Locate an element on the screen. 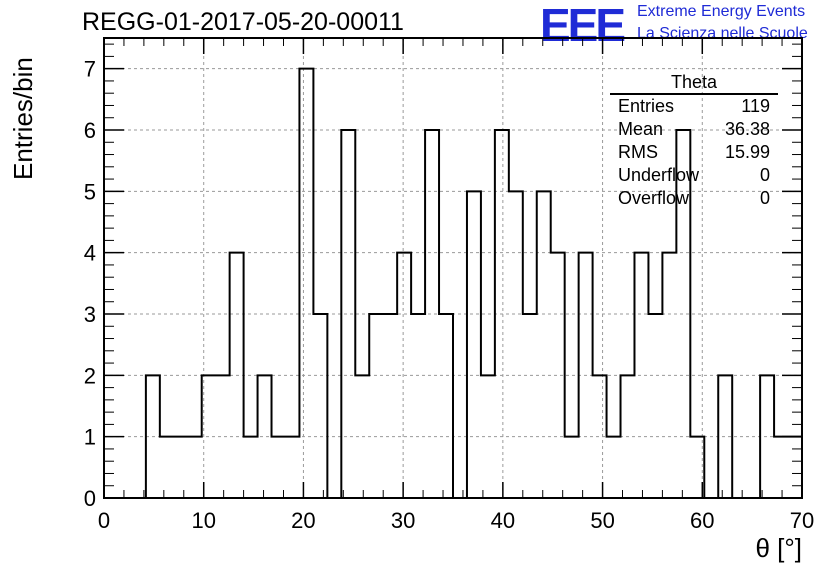  x-tick-label: 10 is located at coordinates (203, 520).